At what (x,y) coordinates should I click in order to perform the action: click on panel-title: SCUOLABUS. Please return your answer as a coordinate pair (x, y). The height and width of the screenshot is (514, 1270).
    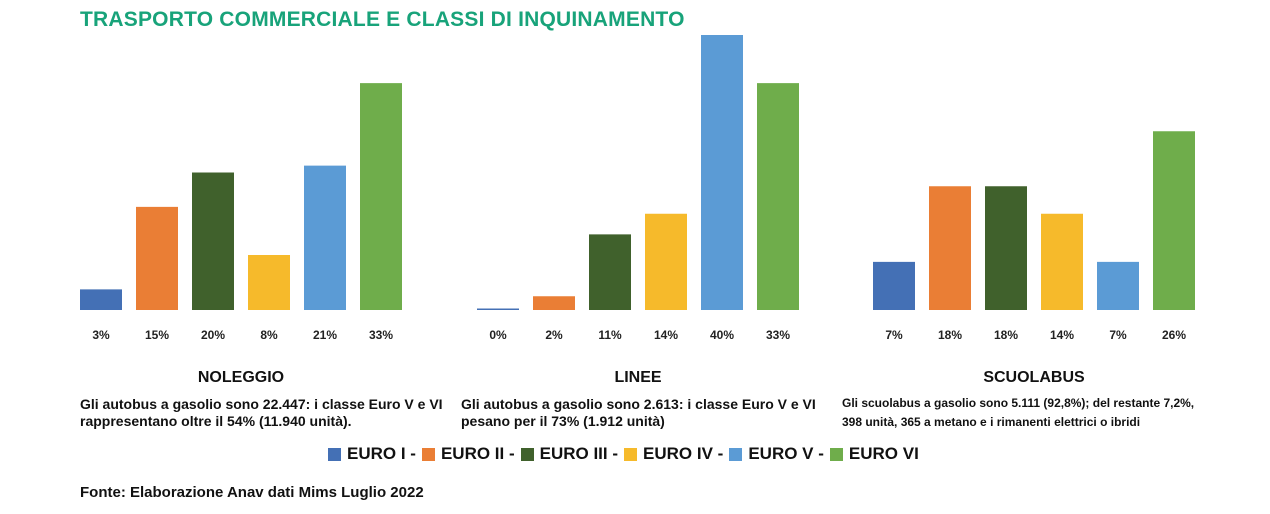
    Looking at the image, I should click on (1034, 377).